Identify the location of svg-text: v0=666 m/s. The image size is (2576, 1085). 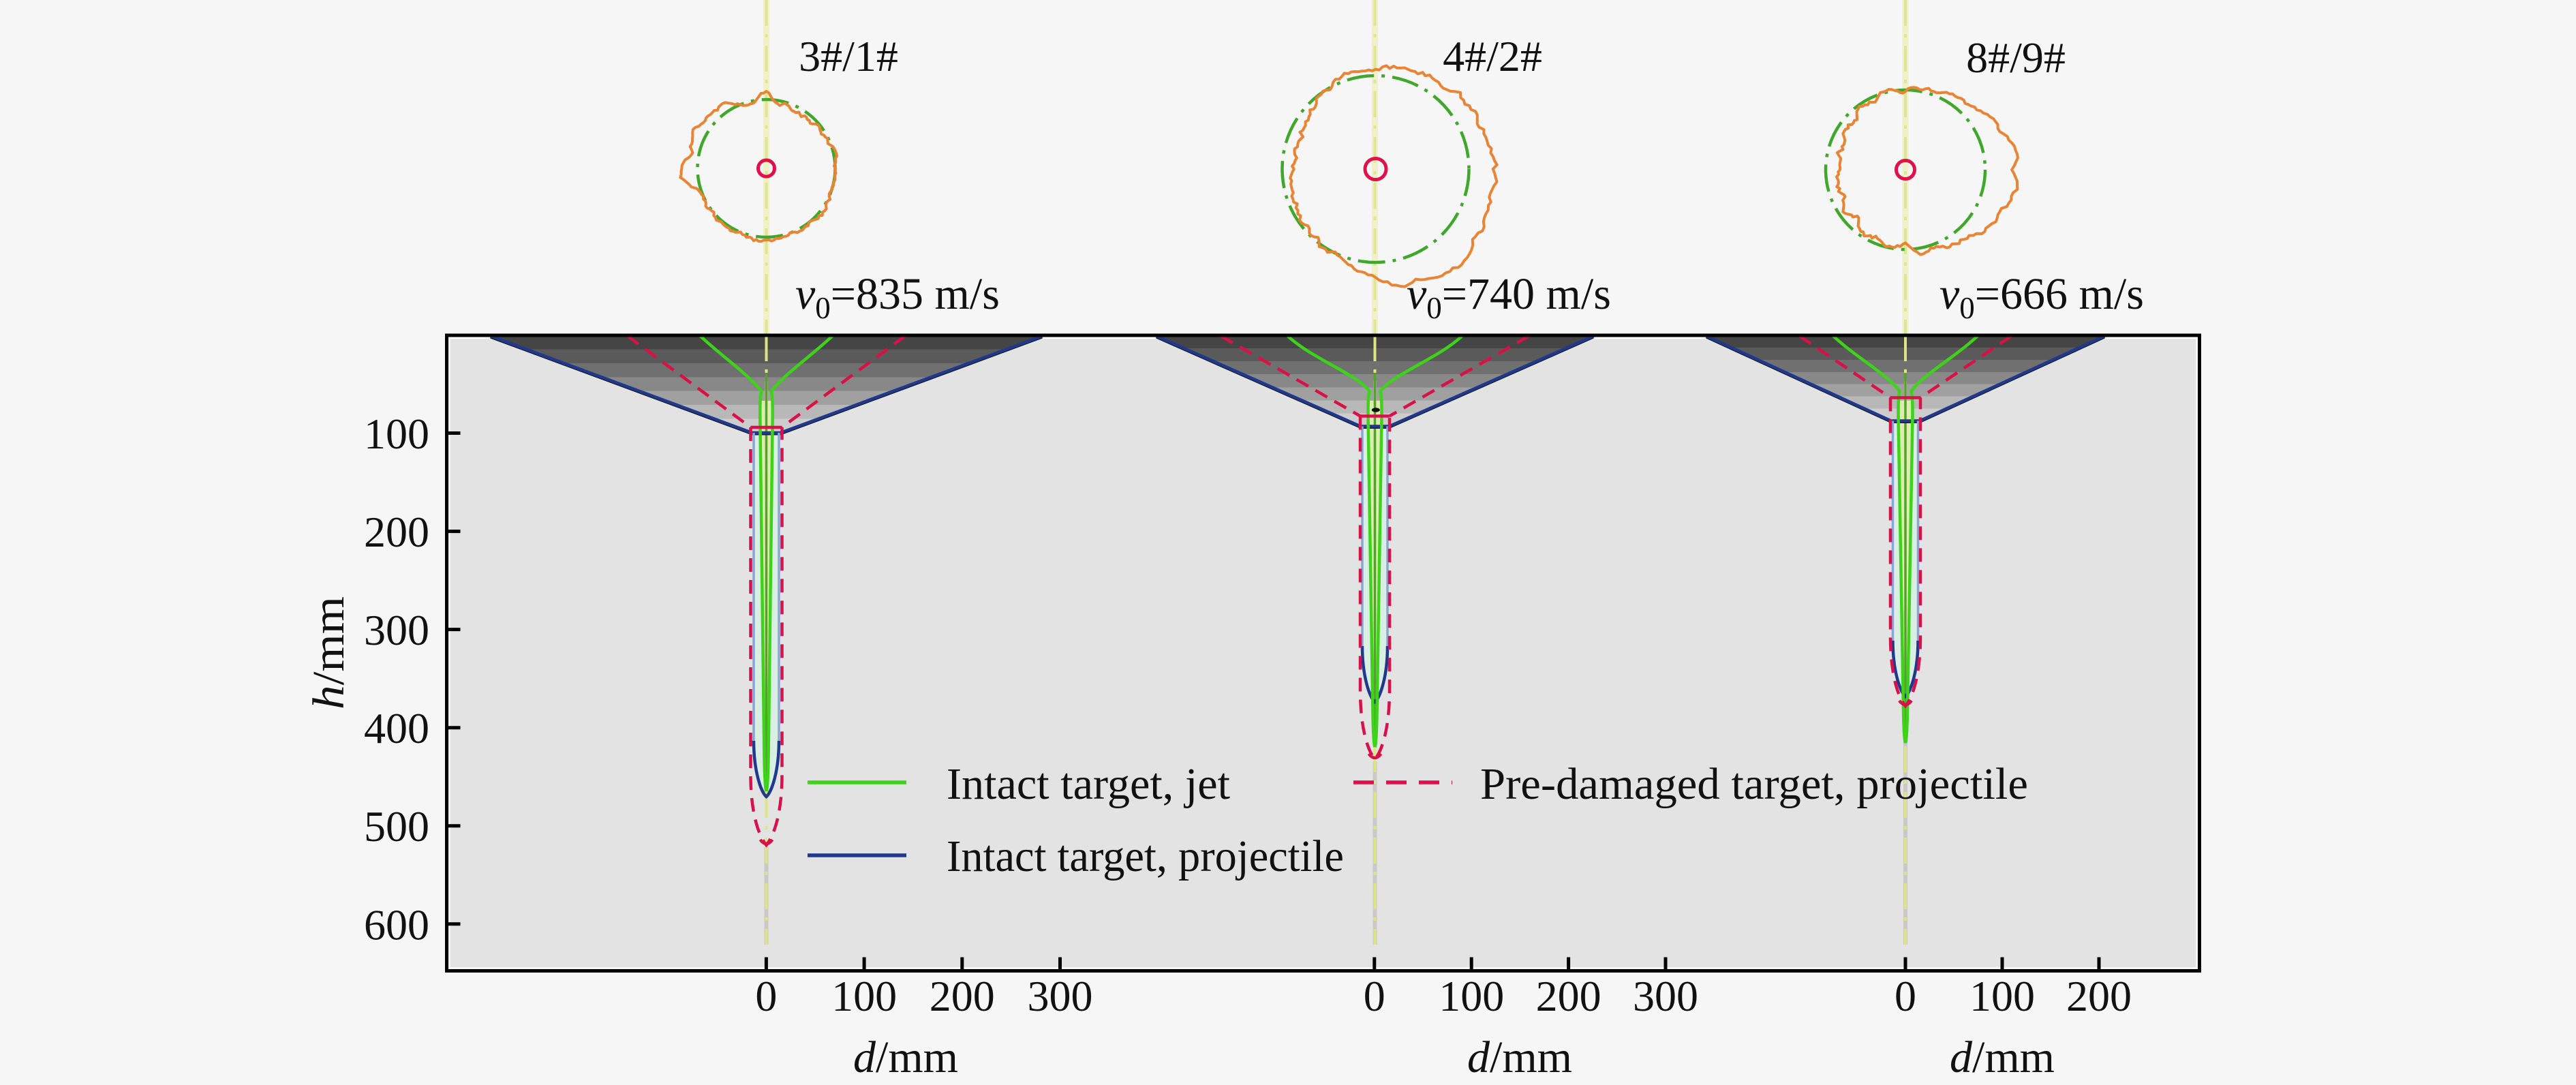
(2041, 297).